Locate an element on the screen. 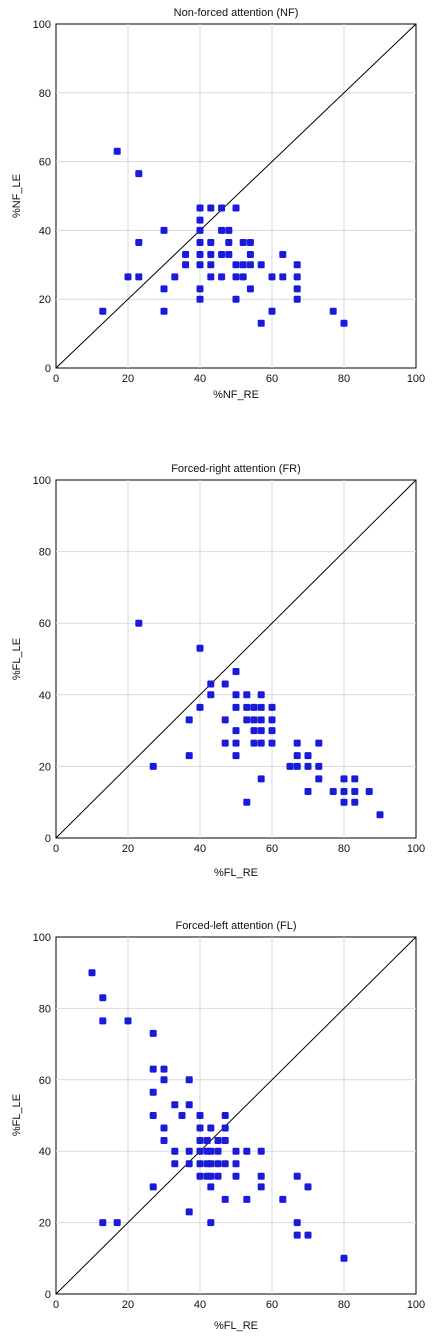  chart-title: Non-forced attention (NF) is located at coordinates (236, 13).